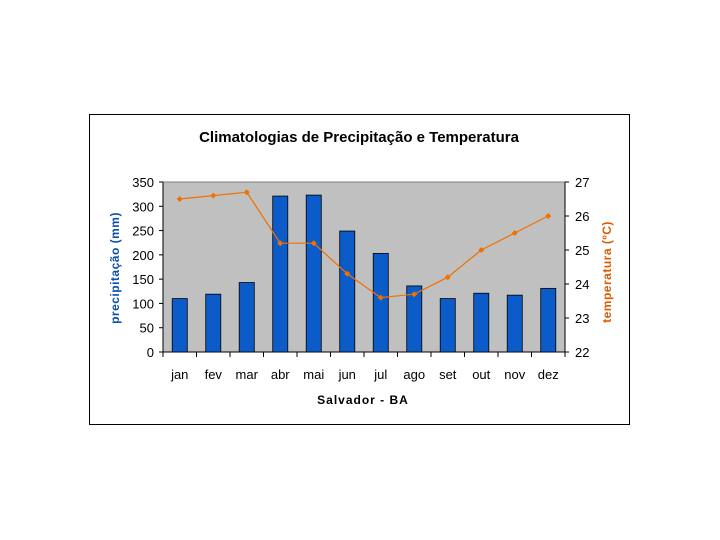 This screenshot has height=540, width=720. What do you see at coordinates (179, 199) in the screenshot?
I see `temperature-point-jan` at bounding box center [179, 199].